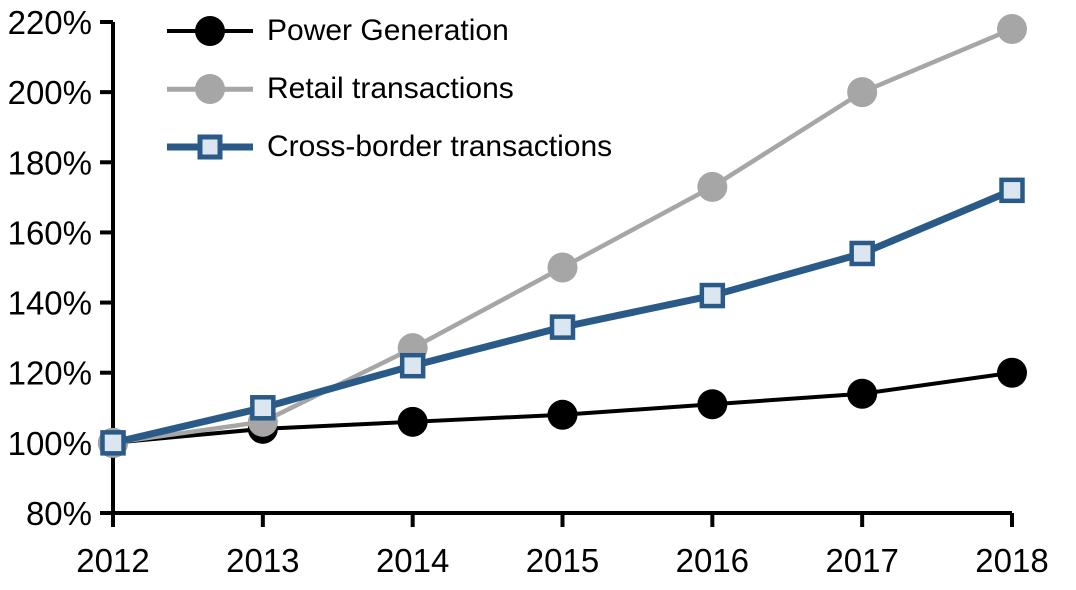 The image size is (1076, 590). Describe the element at coordinates (50, 443) in the screenshot. I see `y-axis-tick-label: 100%` at that location.